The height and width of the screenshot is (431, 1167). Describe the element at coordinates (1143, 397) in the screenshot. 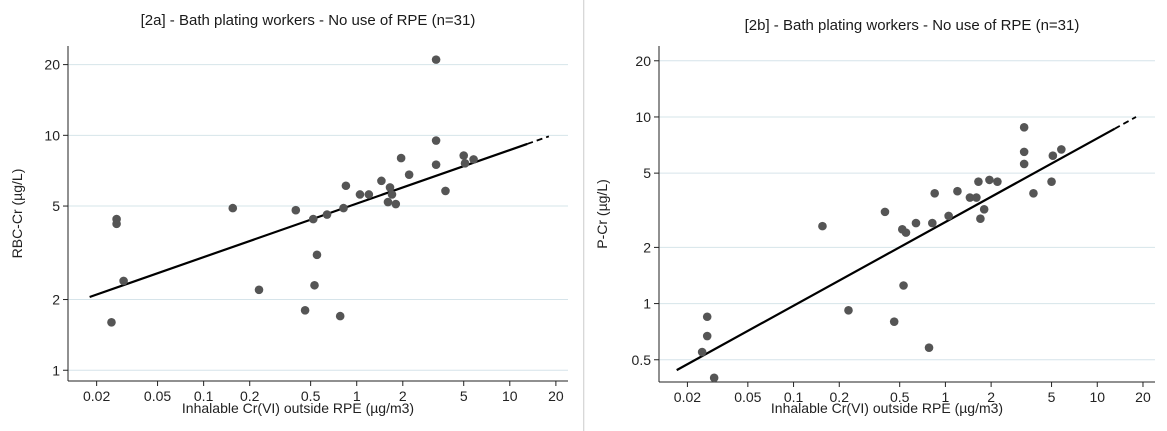

I see `chart2b-x-tick-label: 20` at that location.